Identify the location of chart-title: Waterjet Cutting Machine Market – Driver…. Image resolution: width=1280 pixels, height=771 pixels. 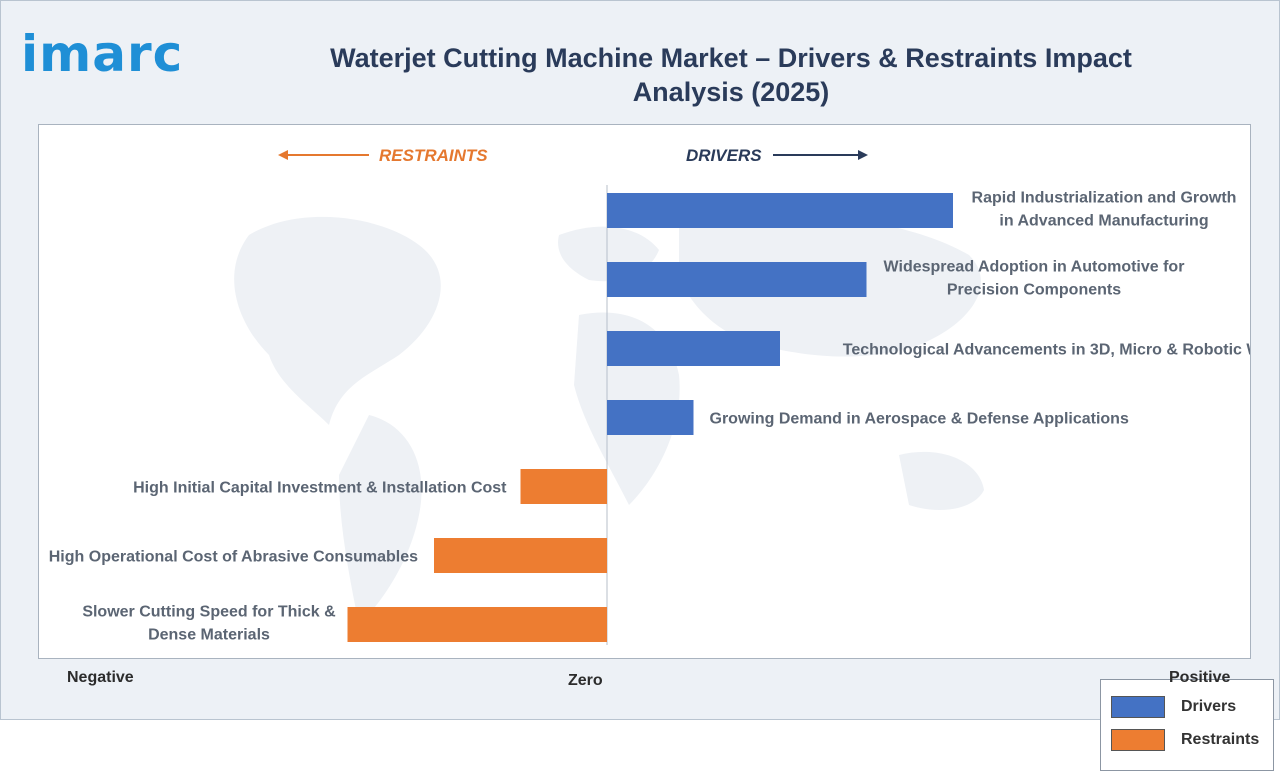
(731, 75).